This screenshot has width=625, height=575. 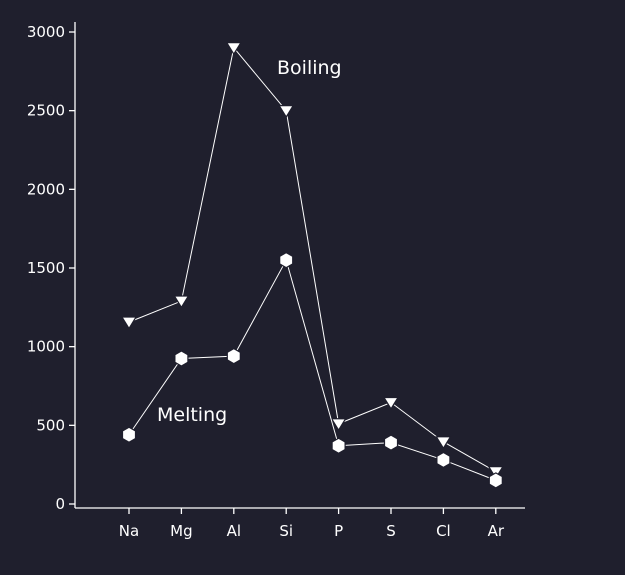 I want to click on y-tick-label-2000: 2000, so click(x=46, y=189).